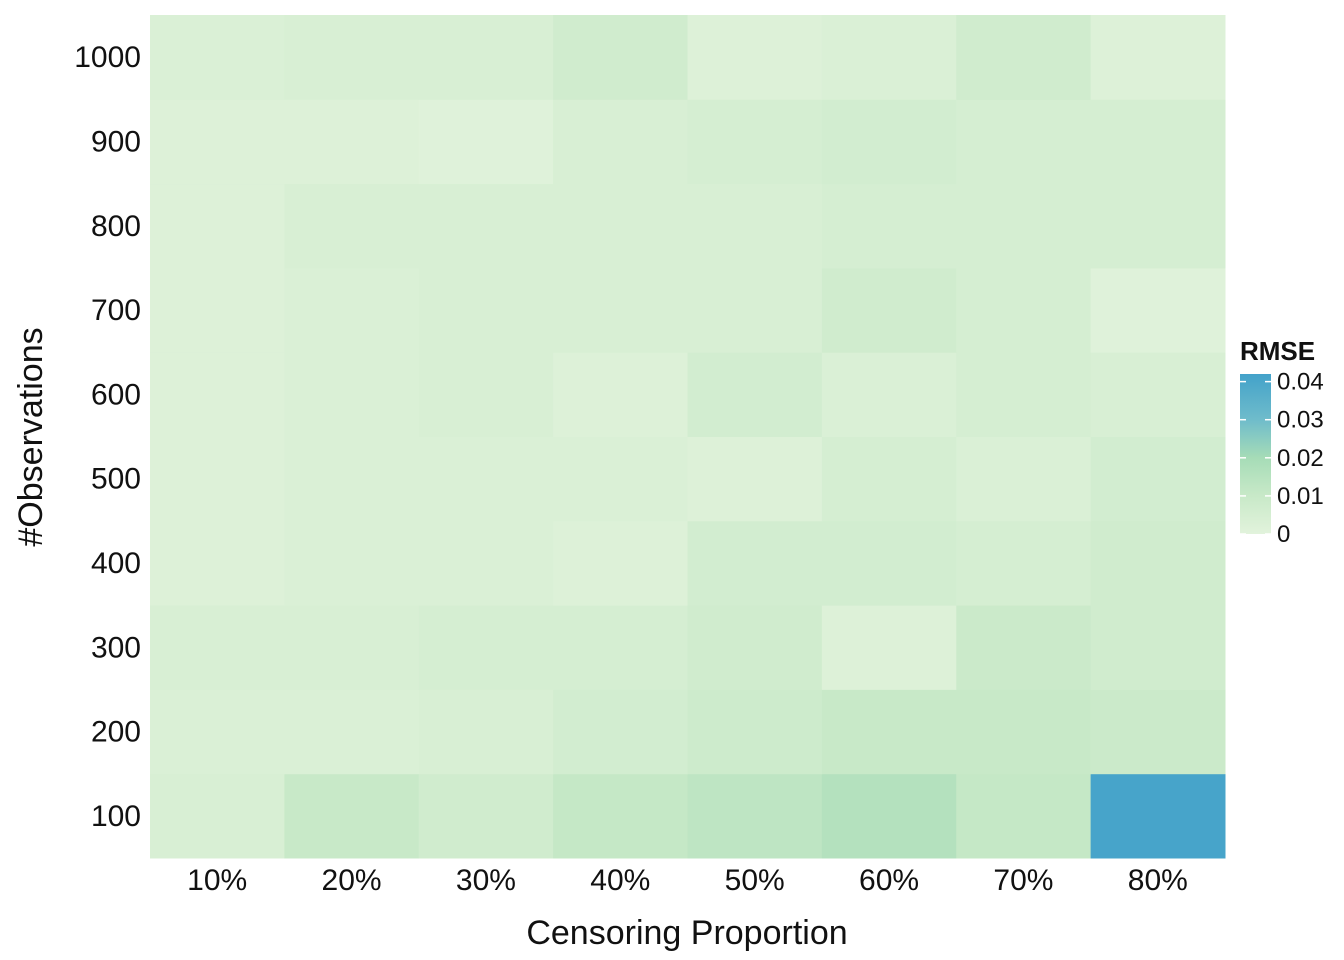  Describe the element at coordinates (116, 732) in the screenshot. I see `y-tick-label: 200` at that location.